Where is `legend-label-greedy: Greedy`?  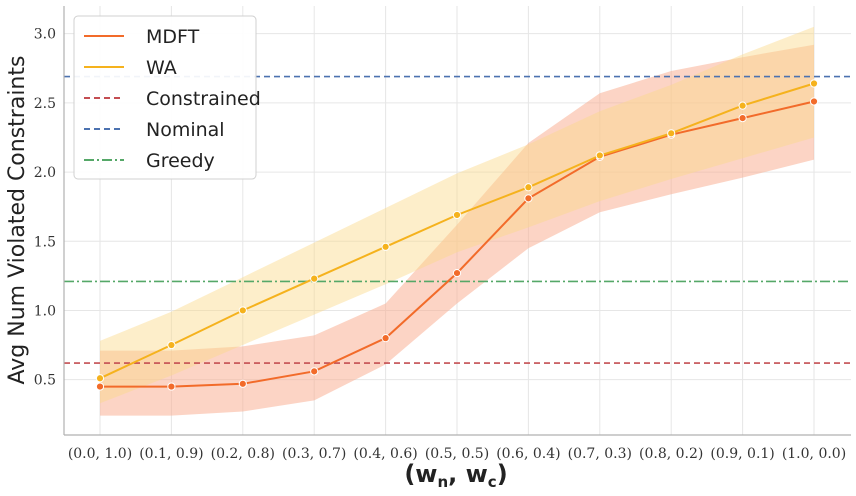
legend-label-greedy: Greedy is located at coordinates (180, 161).